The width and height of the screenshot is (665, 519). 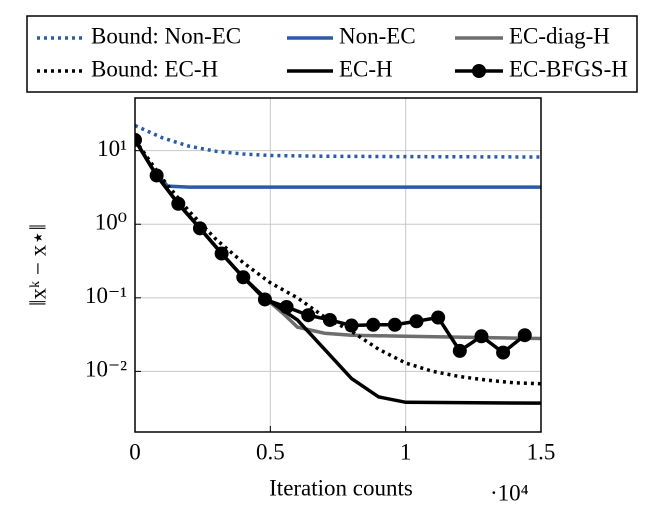 What do you see at coordinates (166, 35) in the screenshot?
I see `legend-label: Bound: Non-EC` at bounding box center [166, 35].